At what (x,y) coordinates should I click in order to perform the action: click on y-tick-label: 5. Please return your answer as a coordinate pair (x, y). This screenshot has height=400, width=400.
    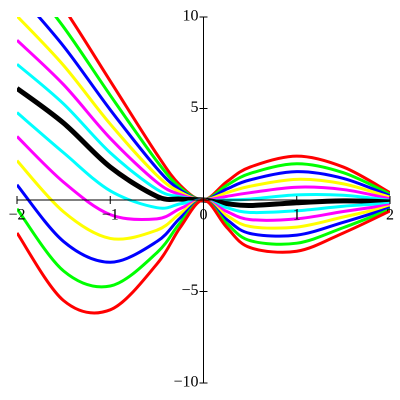
    Looking at the image, I should click on (195, 107).